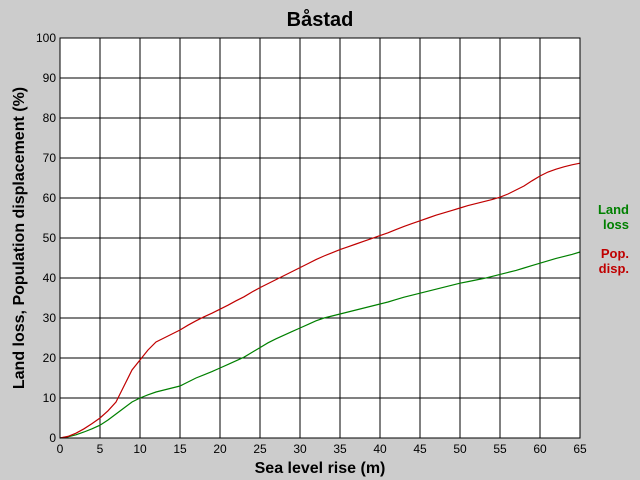 The width and height of the screenshot is (640, 480). What do you see at coordinates (46, 38) in the screenshot?
I see `y-tick-label: 100` at bounding box center [46, 38].